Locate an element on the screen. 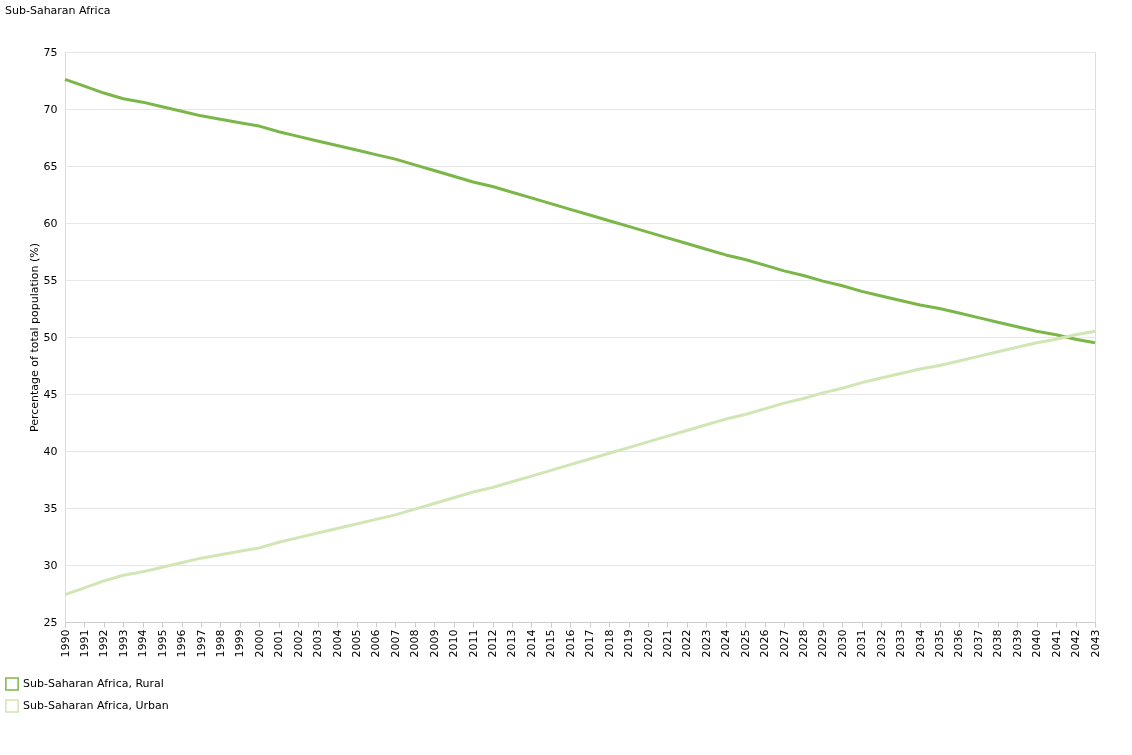 This screenshot has width=1132, height=755. x-tick-label: 2013 is located at coordinates (512, 643).